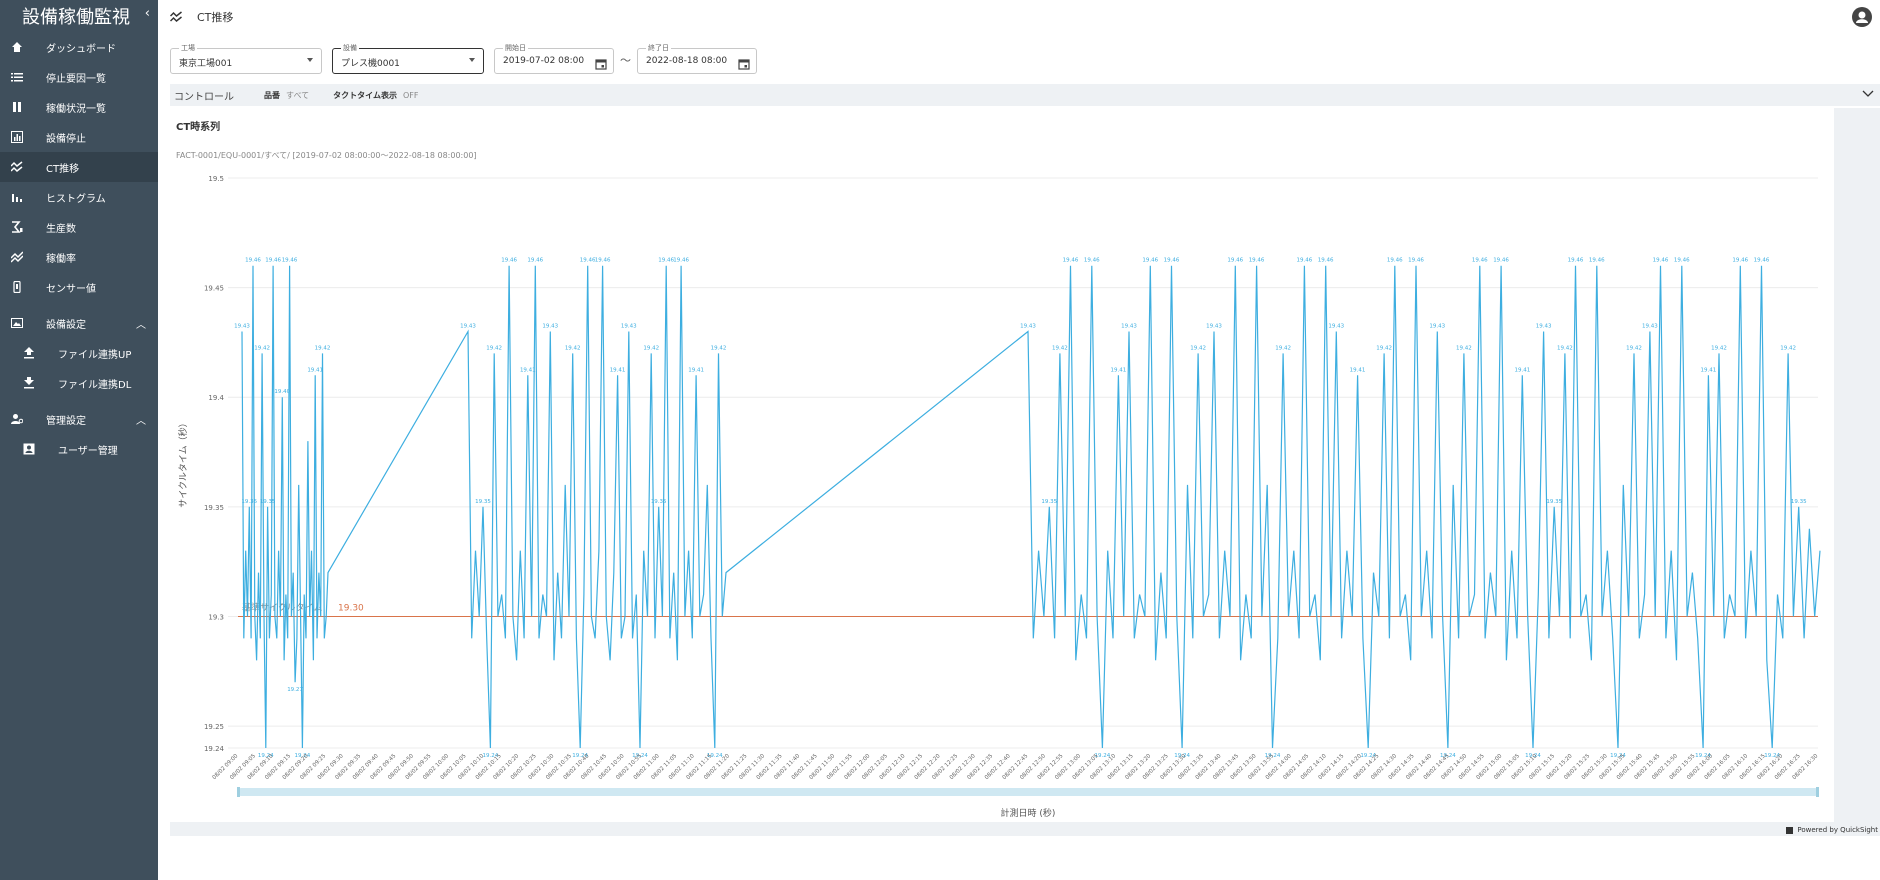 The width and height of the screenshot is (1880, 880). What do you see at coordinates (79, 47) in the screenshot?
I see `sidebar-item-dashboard: ダッシュボード` at bounding box center [79, 47].